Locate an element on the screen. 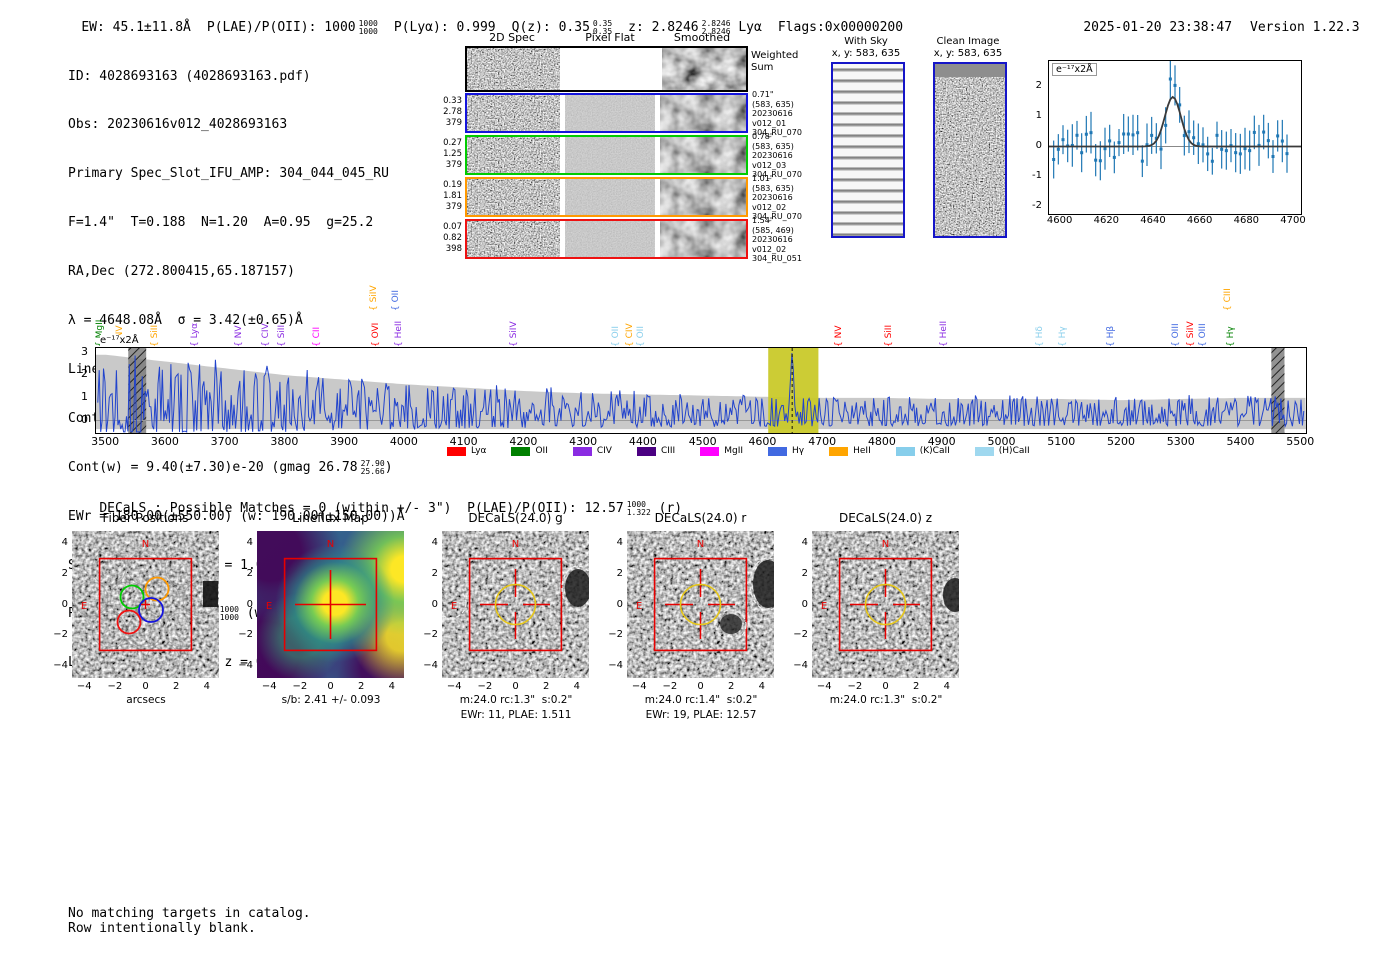 The width and height of the screenshot is (1400, 953). inset-x-tick: 4600 is located at coordinates (1059, 220).